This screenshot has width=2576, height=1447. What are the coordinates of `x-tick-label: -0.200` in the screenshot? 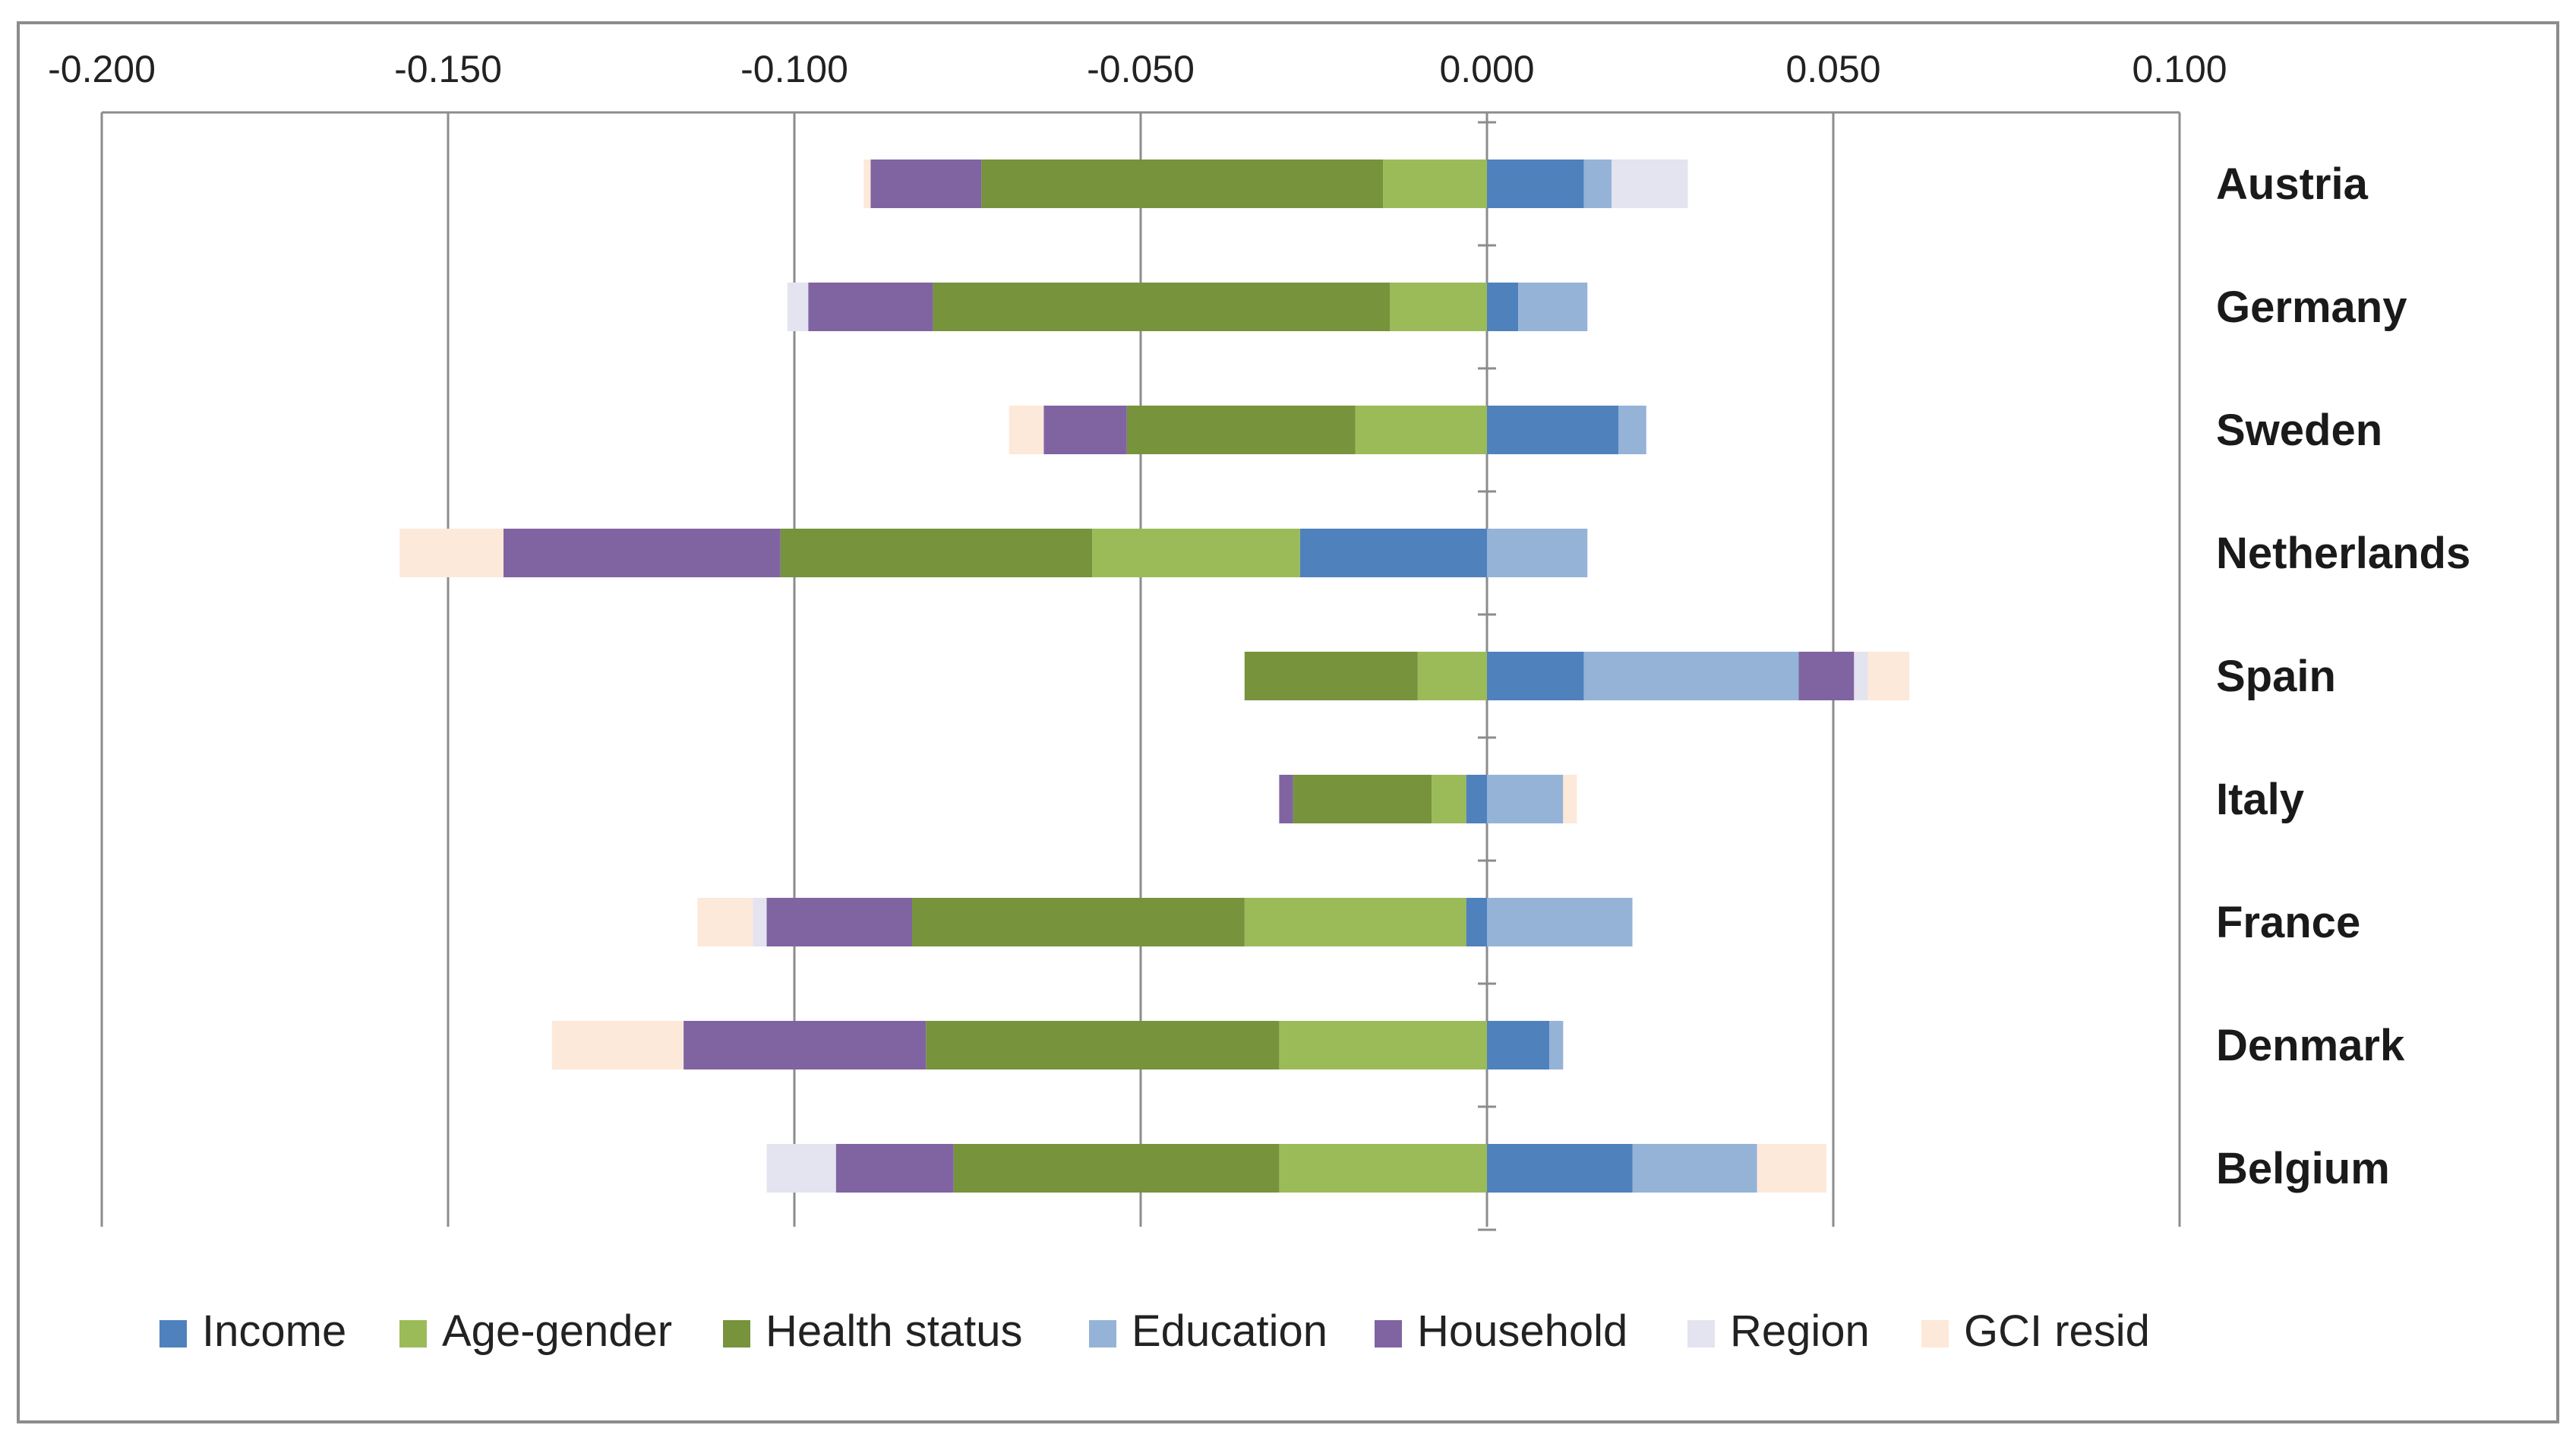 It's located at (102, 69).